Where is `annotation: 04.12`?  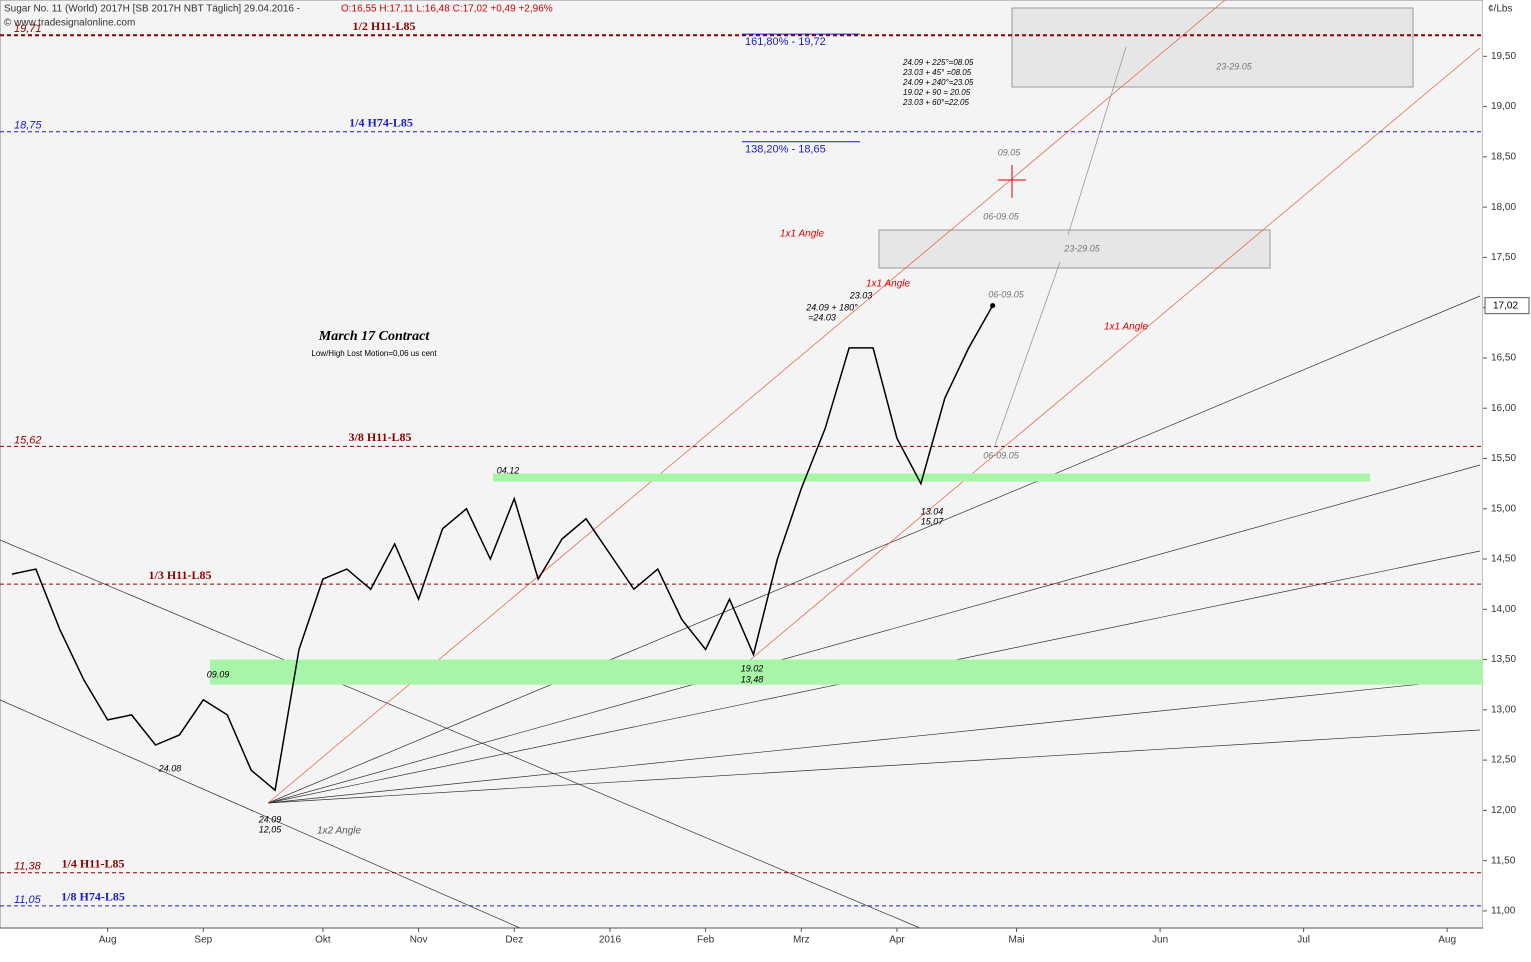 annotation: 04.12 is located at coordinates (508, 470).